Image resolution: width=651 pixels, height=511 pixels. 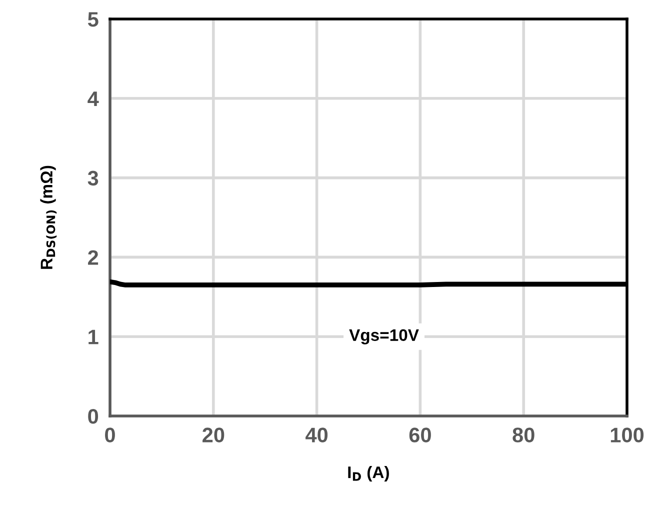 I want to click on x-tick-label: 0, so click(x=110, y=435).